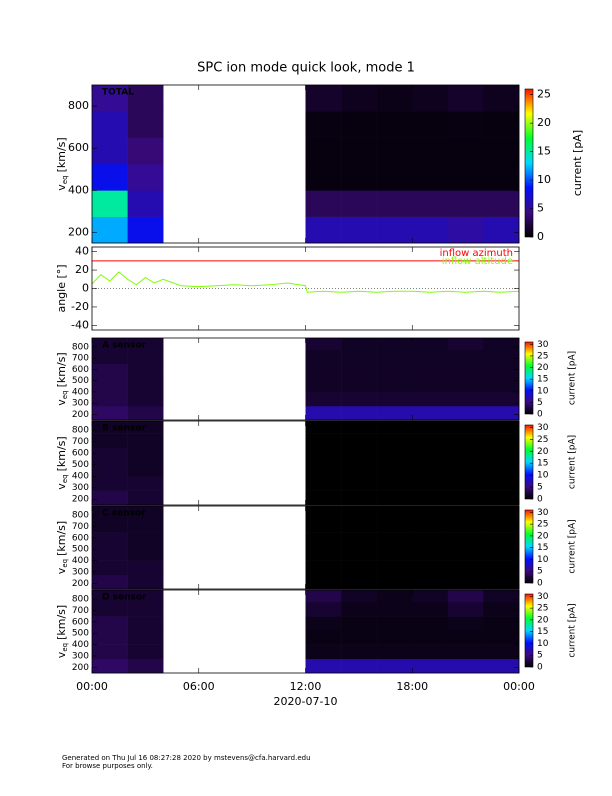  I want to click on panel-label: A sensor, so click(124, 346).